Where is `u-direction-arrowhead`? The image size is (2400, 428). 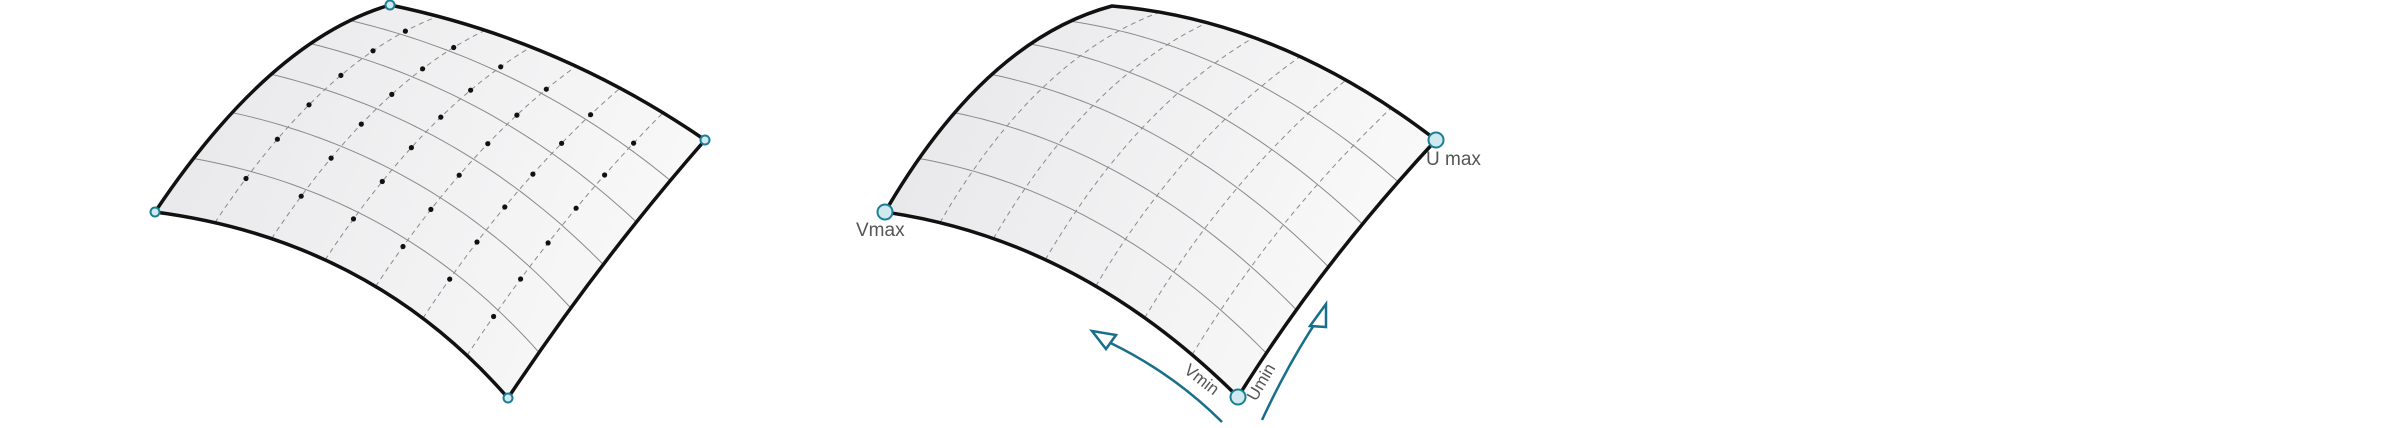 u-direction-arrowhead is located at coordinates (1317, 314).